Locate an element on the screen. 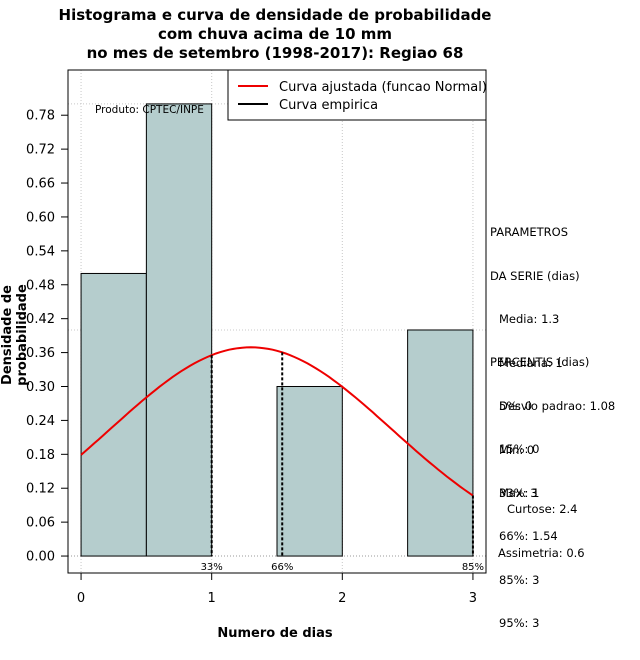 The height and width of the screenshot is (660, 640). percentiles-heading: PERCENTIS (dias) is located at coordinates (540, 362).